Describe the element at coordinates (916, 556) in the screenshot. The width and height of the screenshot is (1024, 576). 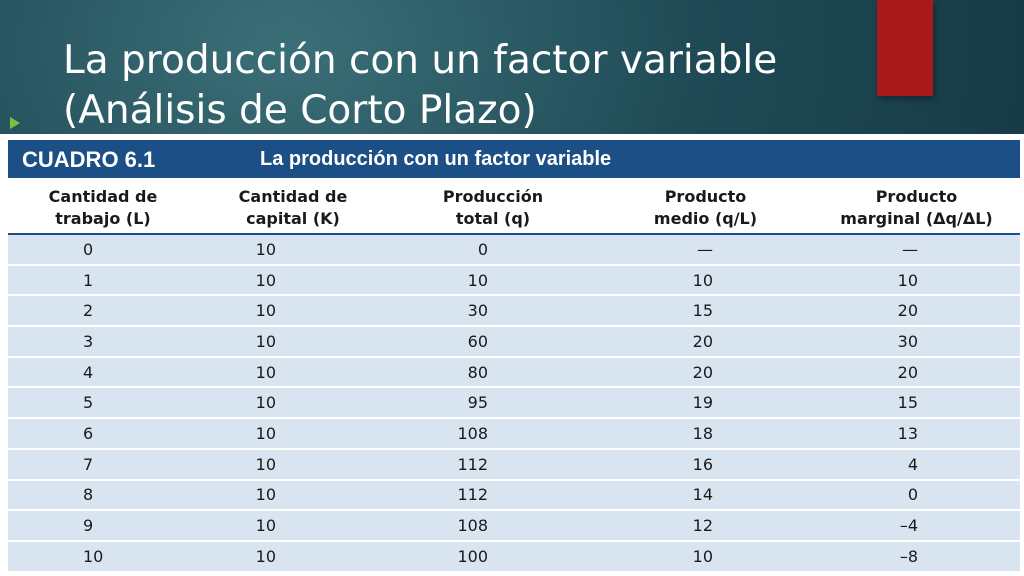
I see `cell-producto-marginal: –8` at that location.